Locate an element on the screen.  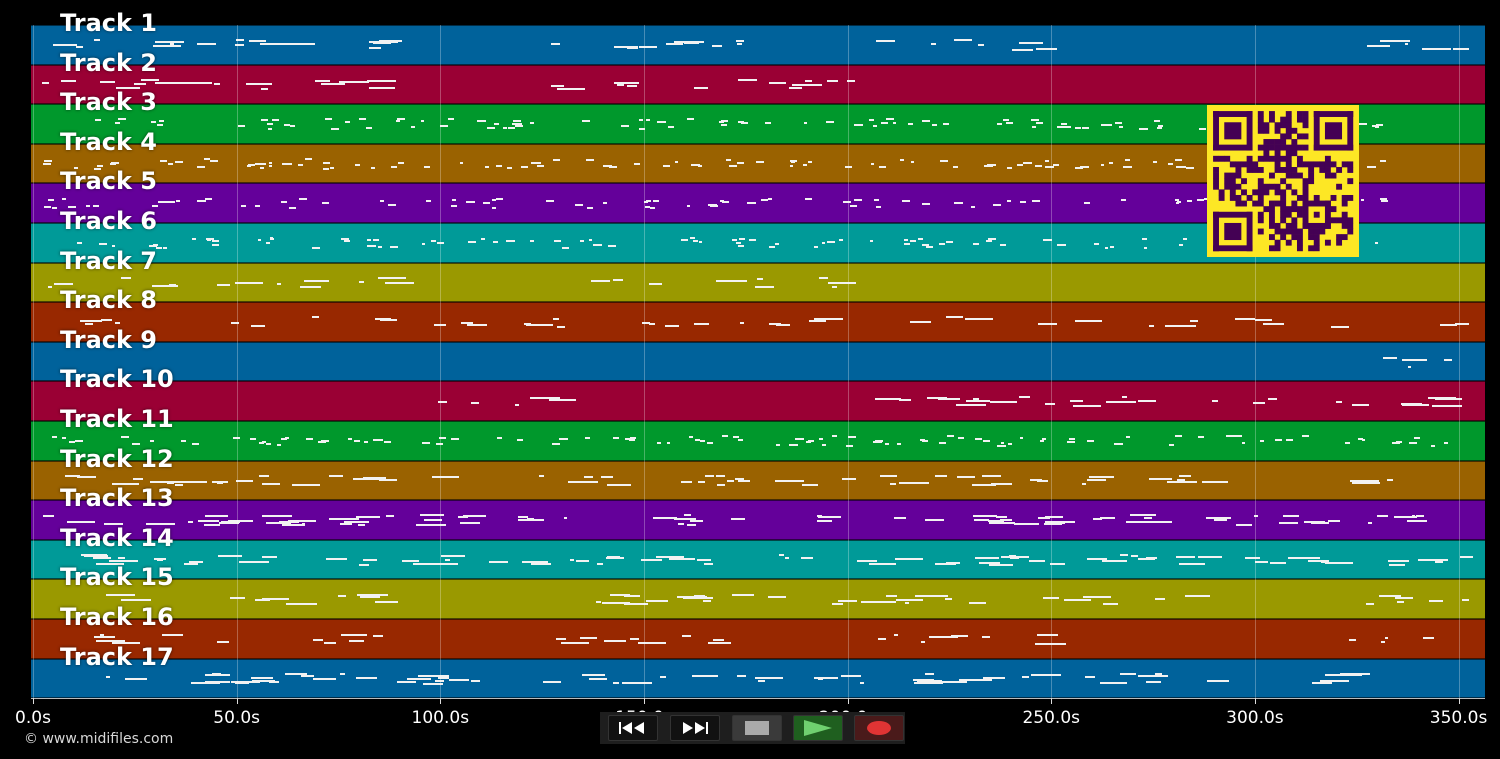
record-button is located at coordinates (879, 728).